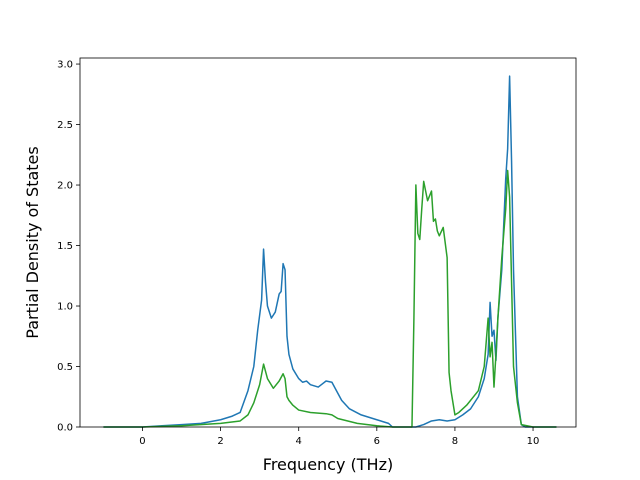  What do you see at coordinates (328, 464) in the screenshot?
I see `x-axis-label: Frequency (THz)` at bounding box center [328, 464].